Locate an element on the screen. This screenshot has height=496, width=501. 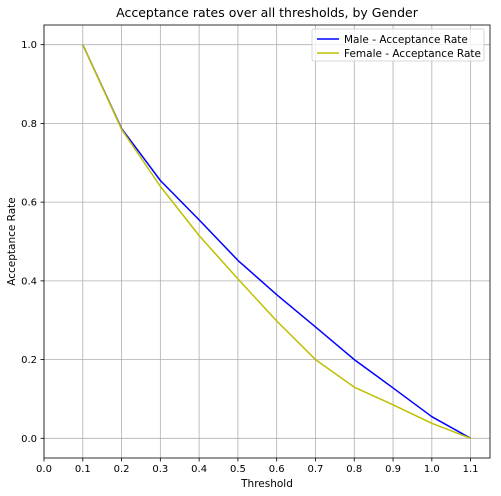
x-tick-label: 0.3 is located at coordinates (160, 469).